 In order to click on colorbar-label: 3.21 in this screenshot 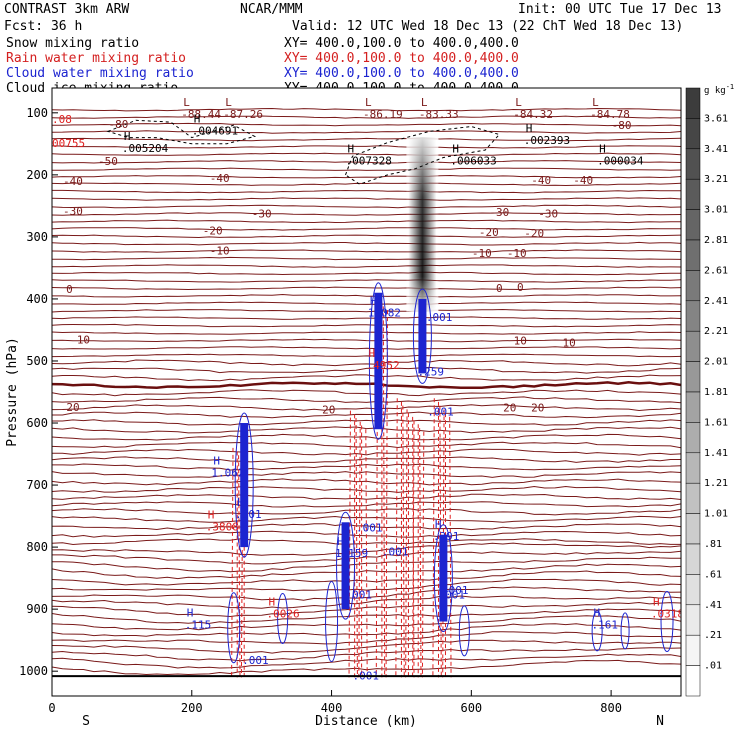, I will do `click(716, 179)`.